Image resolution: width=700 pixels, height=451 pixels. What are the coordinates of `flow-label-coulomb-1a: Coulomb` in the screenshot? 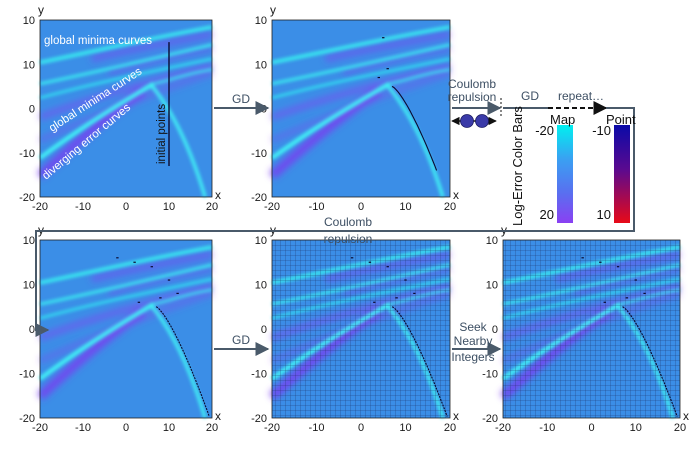 It's located at (472, 84).